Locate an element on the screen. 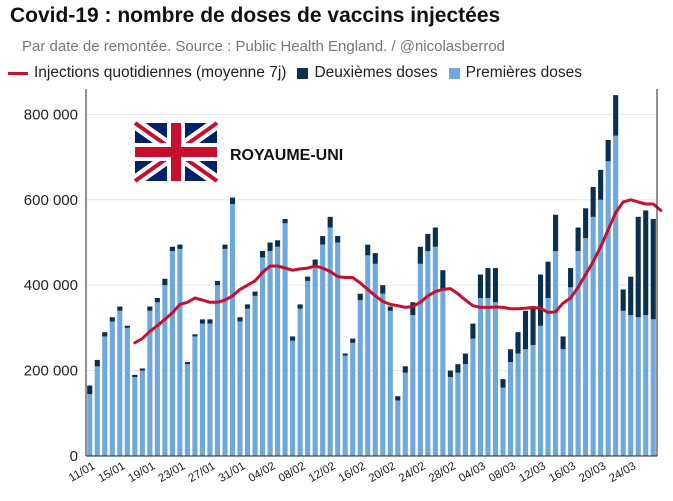  legend-item-first: Premières doses is located at coordinates (515, 73).